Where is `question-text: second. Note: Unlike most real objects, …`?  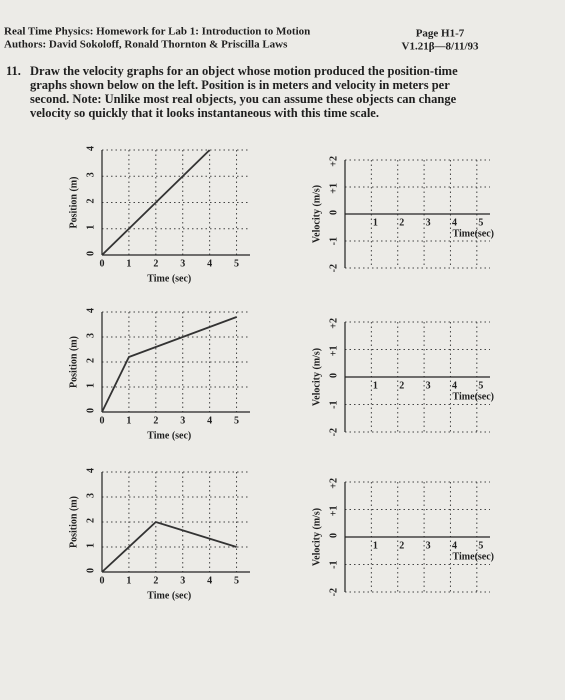
question-text: second. Note: Unlike most real objects, … is located at coordinates (243, 99).